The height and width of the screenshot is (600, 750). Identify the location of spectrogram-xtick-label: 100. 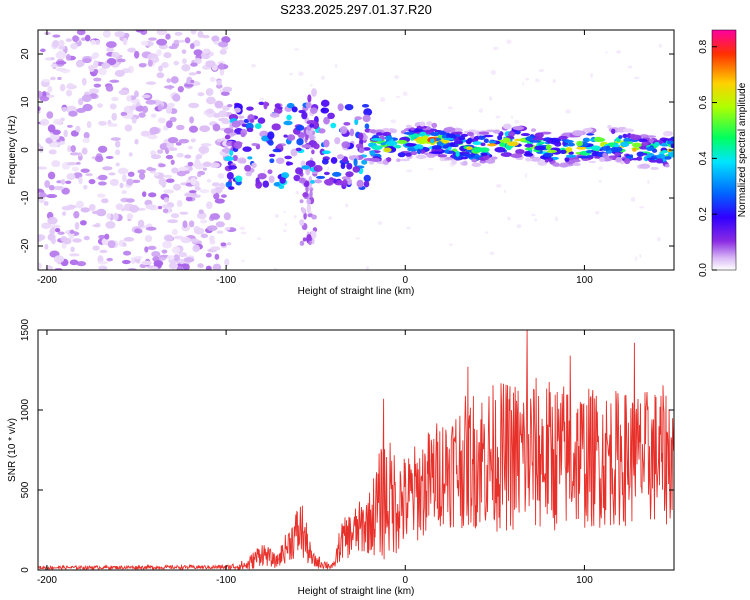
(584, 280).